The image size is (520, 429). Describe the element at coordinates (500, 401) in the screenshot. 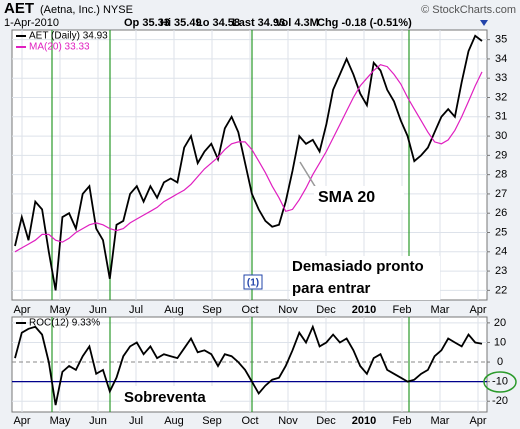

I see `y-tick-label: -20` at that location.